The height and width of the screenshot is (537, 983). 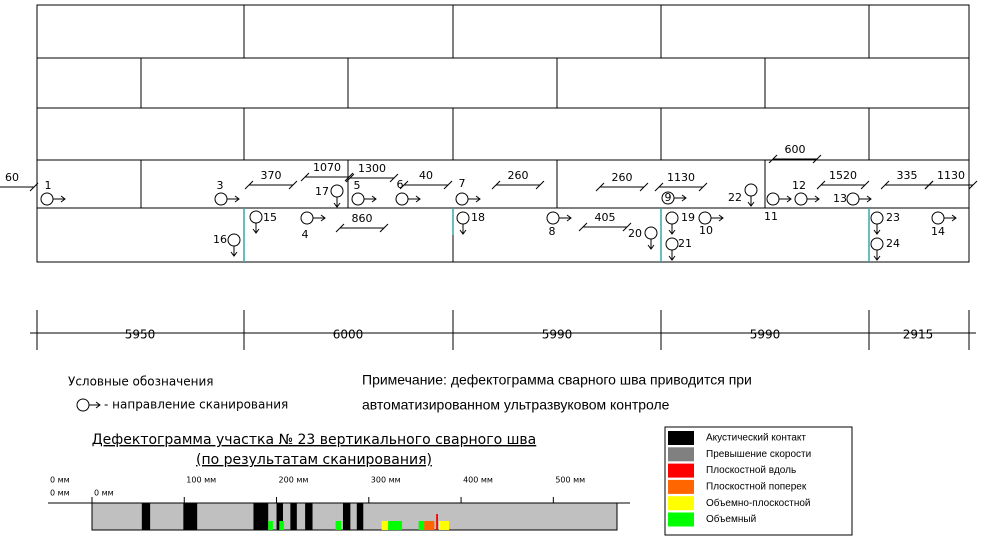 What do you see at coordinates (771, 216) in the screenshot?
I see `marker-label: 11` at bounding box center [771, 216].